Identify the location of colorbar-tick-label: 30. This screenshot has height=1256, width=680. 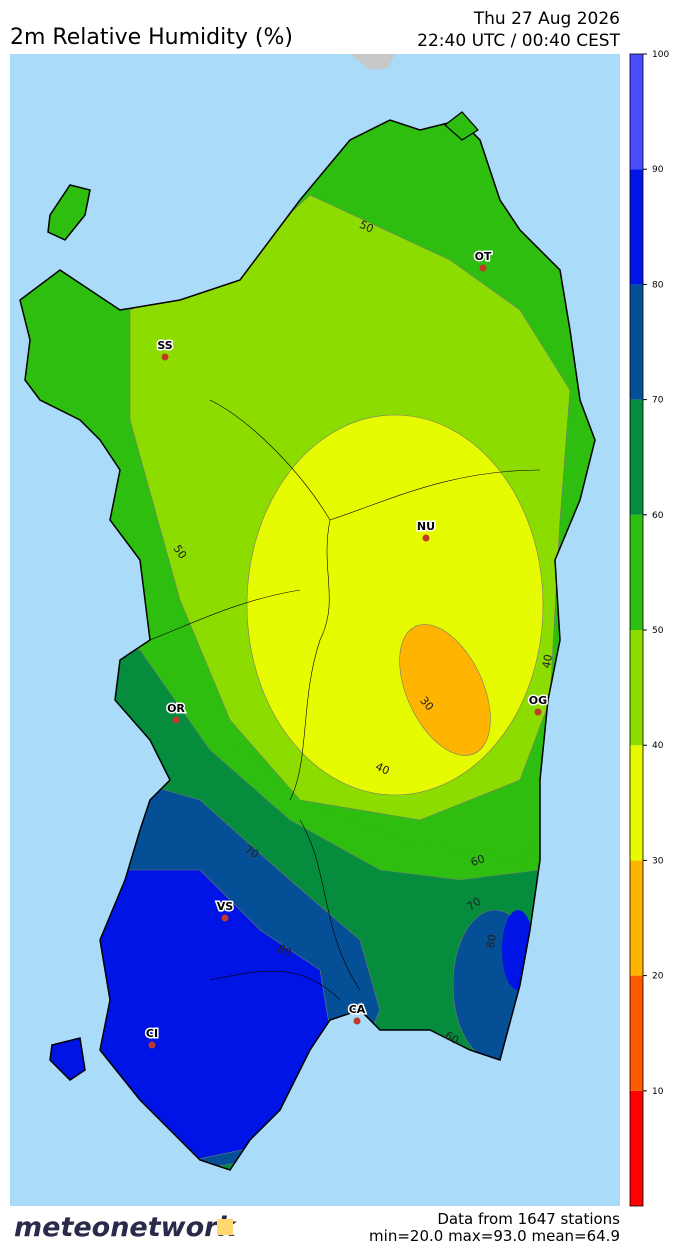
(658, 861).